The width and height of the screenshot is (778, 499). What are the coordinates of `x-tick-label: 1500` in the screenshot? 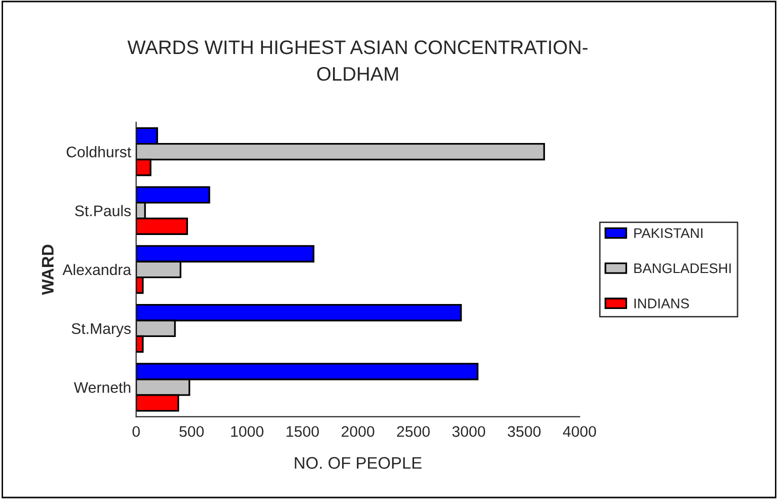 It's located at (302, 431).